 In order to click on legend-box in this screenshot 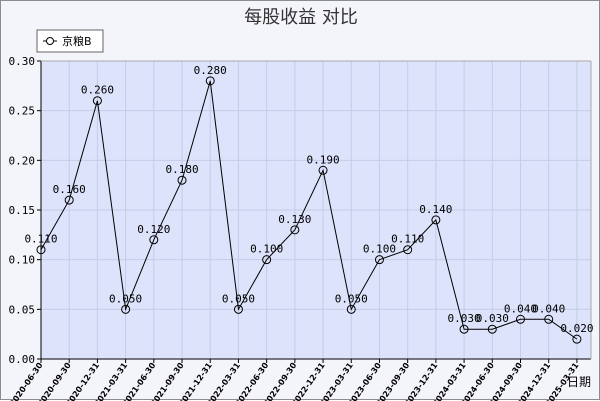, I will do `click(70, 41)`.